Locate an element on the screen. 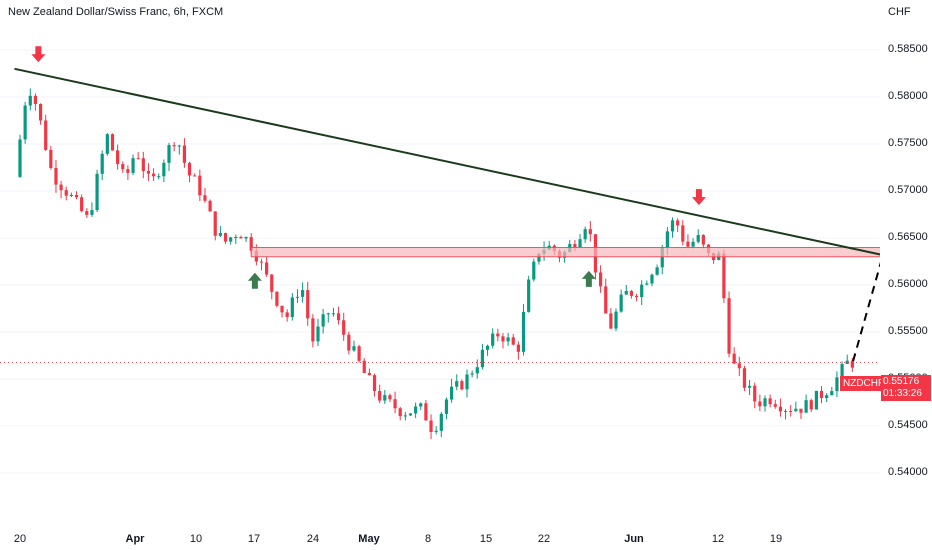 Image resolution: width=932 pixels, height=550 pixels. time-tick-label: 12 is located at coordinates (718, 539).